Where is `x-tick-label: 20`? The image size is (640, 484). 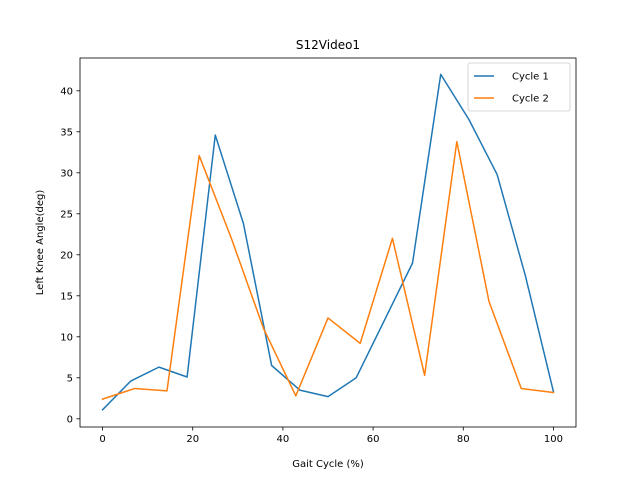 x-tick-label: 20 is located at coordinates (192, 439).